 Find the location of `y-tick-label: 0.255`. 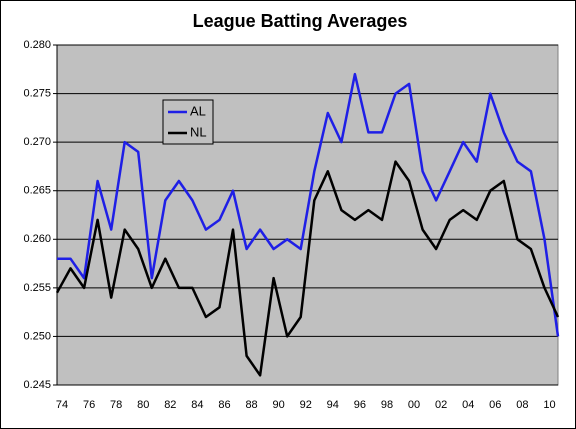

y-tick-label: 0.255 is located at coordinates (37, 288).